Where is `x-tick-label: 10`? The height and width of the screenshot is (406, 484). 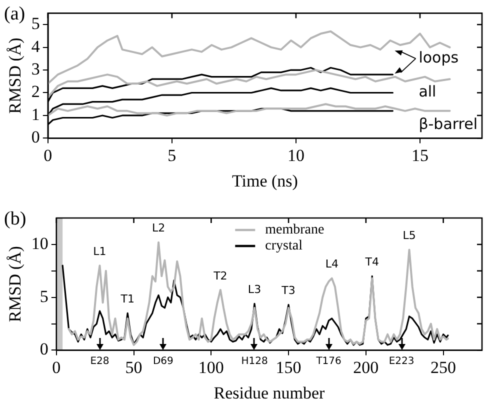
x-tick-label: 10 is located at coordinates (295, 155).